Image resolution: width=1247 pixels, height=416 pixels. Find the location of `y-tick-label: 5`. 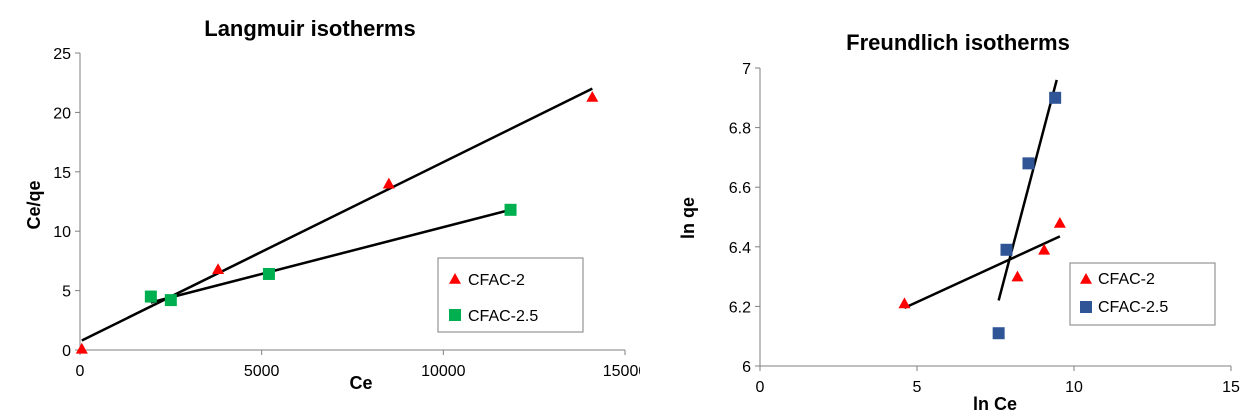

y-tick-label: 5 is located at coordinates (66, 292).